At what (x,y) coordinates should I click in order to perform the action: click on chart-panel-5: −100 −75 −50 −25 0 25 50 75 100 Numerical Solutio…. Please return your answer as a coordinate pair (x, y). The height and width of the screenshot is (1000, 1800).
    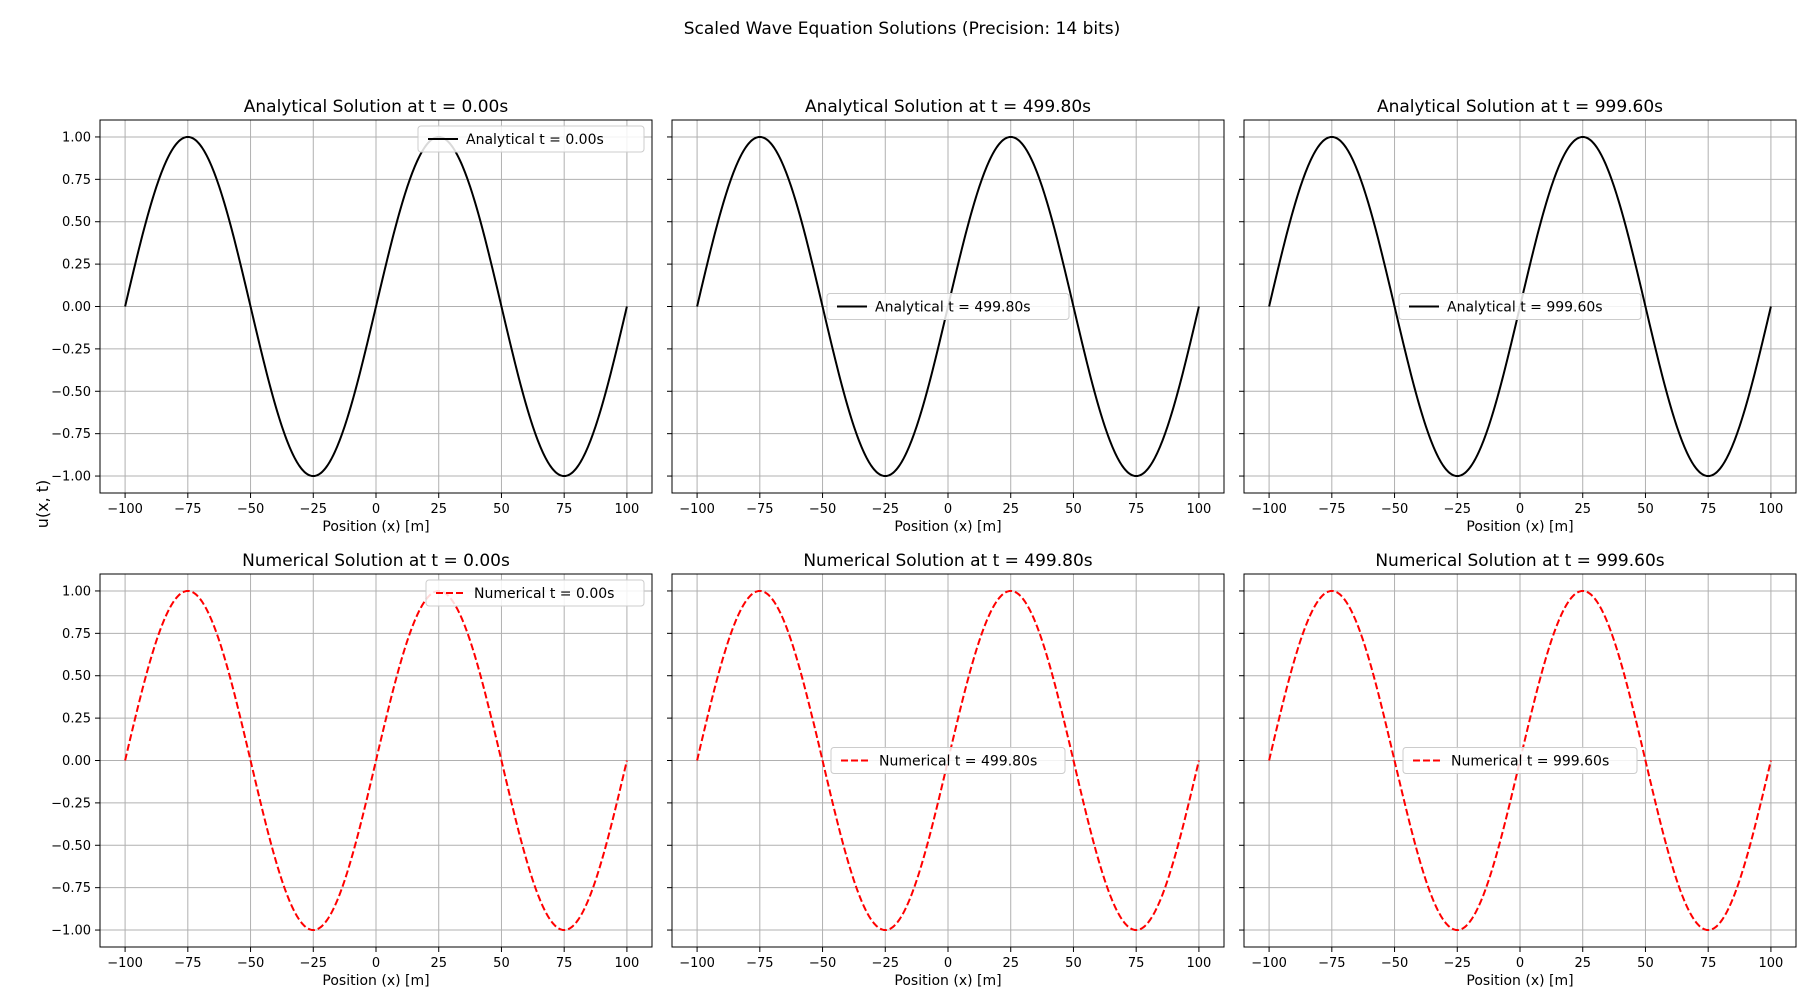
    Looking at the image, I should click on (946, 770).